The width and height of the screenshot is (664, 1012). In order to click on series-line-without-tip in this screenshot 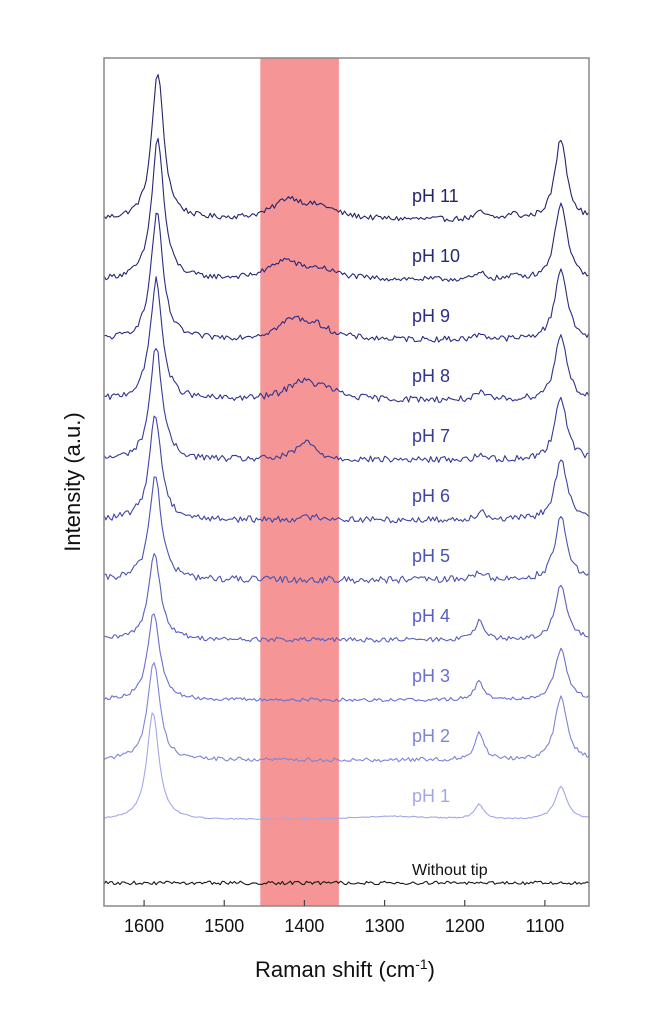, I will do `click(346, 883)`.